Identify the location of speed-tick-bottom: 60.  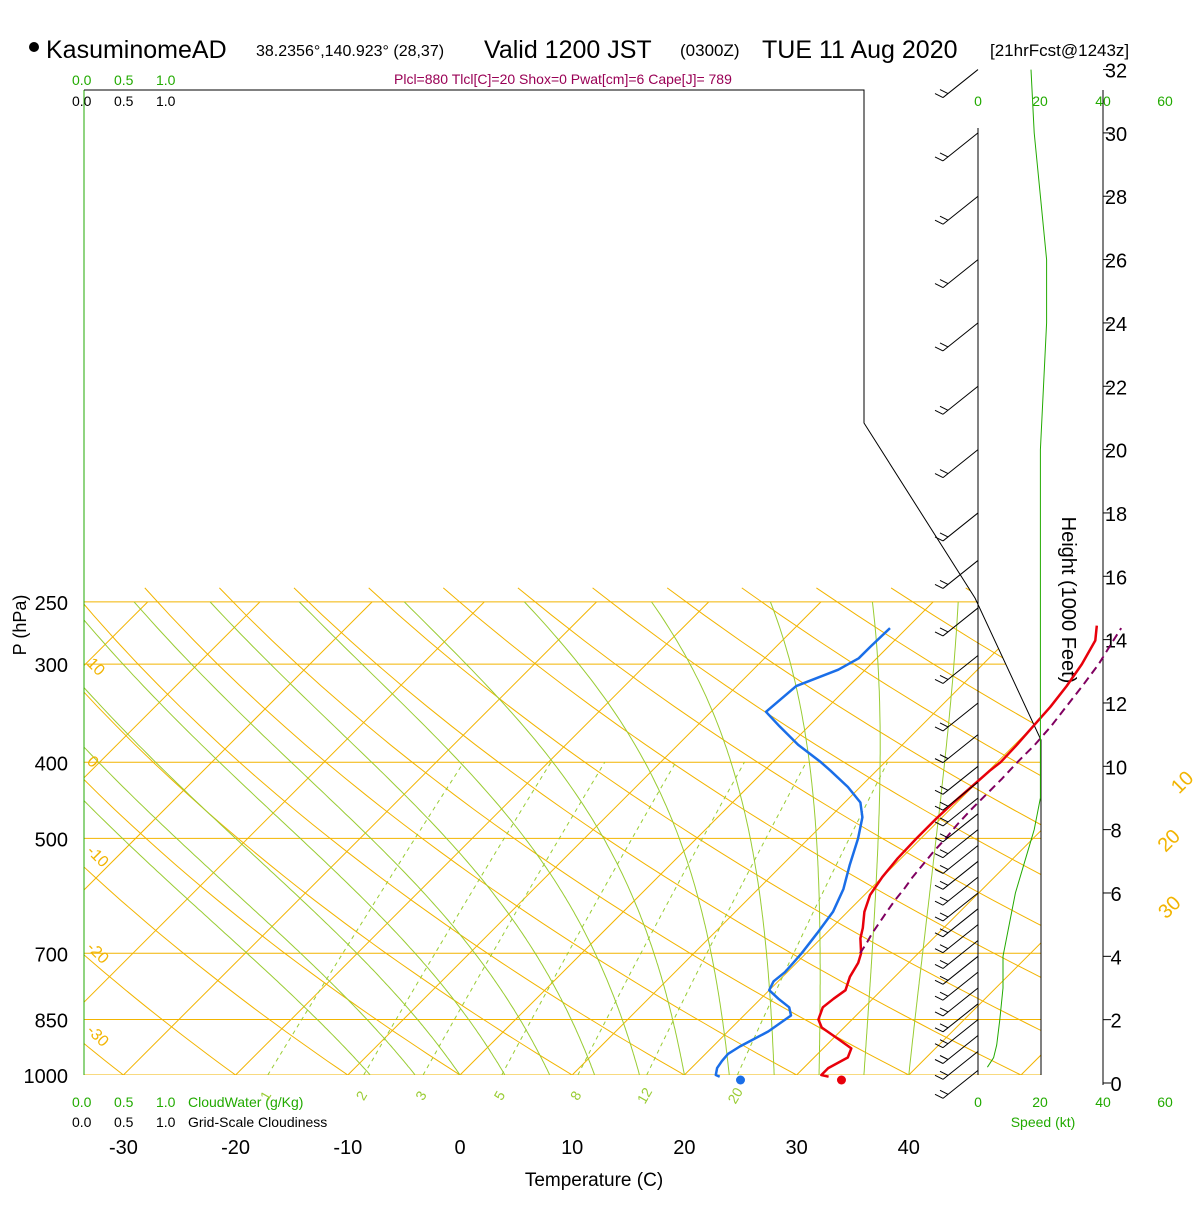
(1165, 1102).